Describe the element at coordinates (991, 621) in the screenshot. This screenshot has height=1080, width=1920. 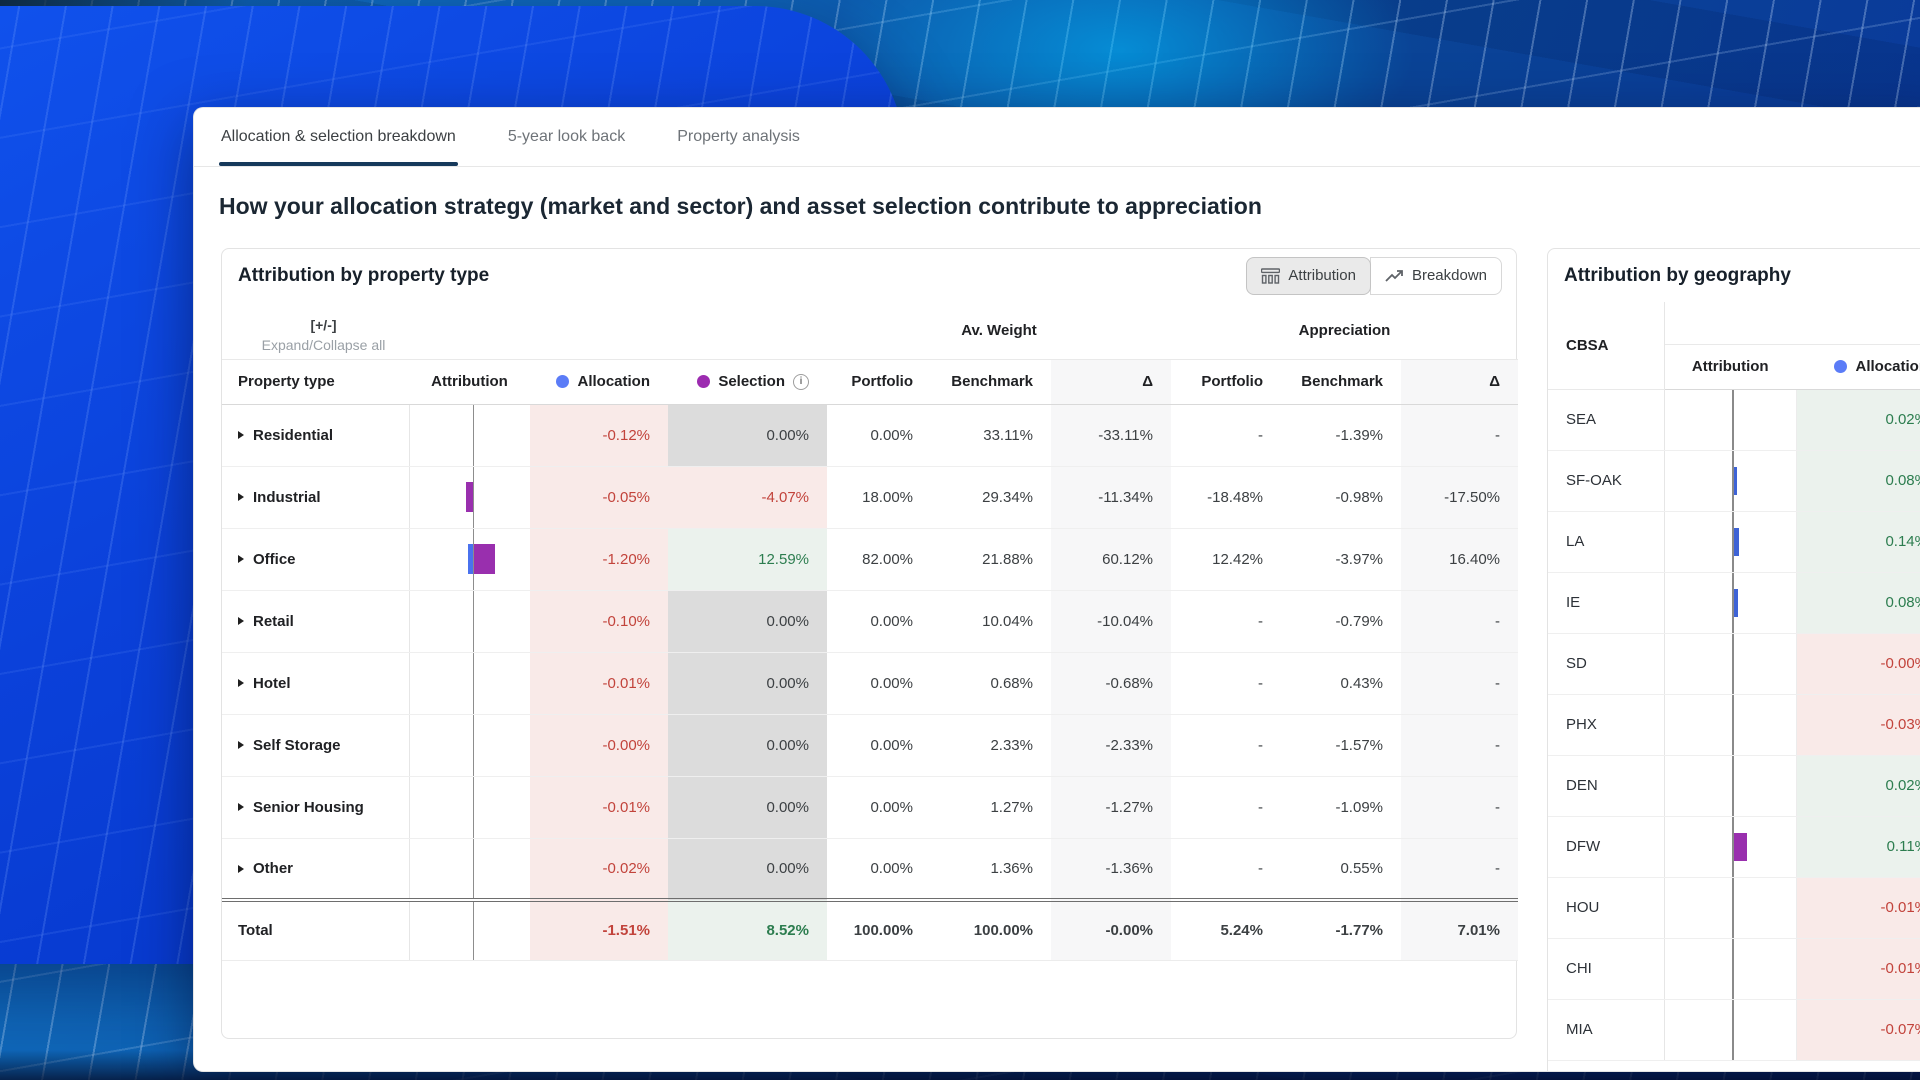
I see `weight-benchmark-value: 10.04%` at that location.